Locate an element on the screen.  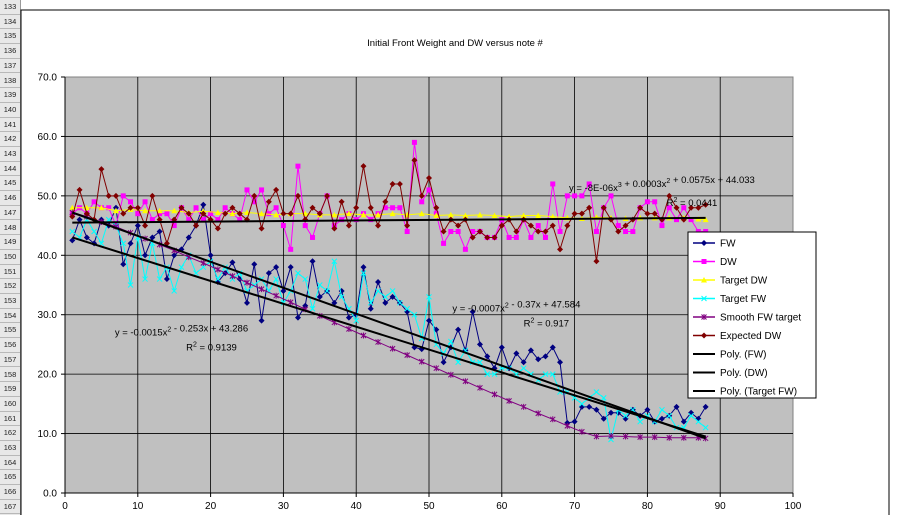
legend-item: Target DW is located at coordinates (730, 281).